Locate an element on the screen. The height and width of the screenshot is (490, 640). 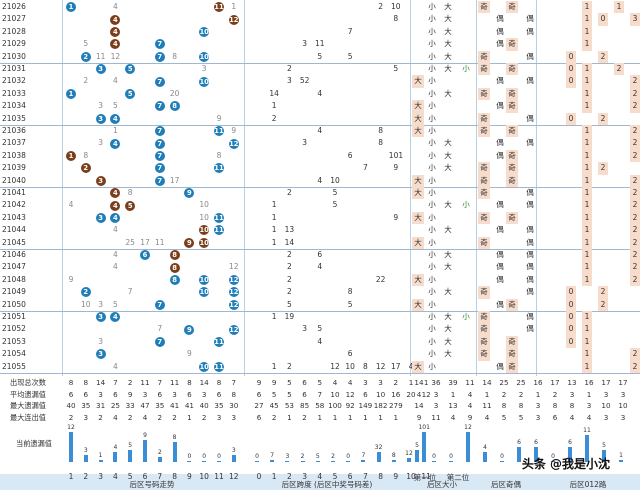
ball-number: 3 is located at coordinates (100, 317).